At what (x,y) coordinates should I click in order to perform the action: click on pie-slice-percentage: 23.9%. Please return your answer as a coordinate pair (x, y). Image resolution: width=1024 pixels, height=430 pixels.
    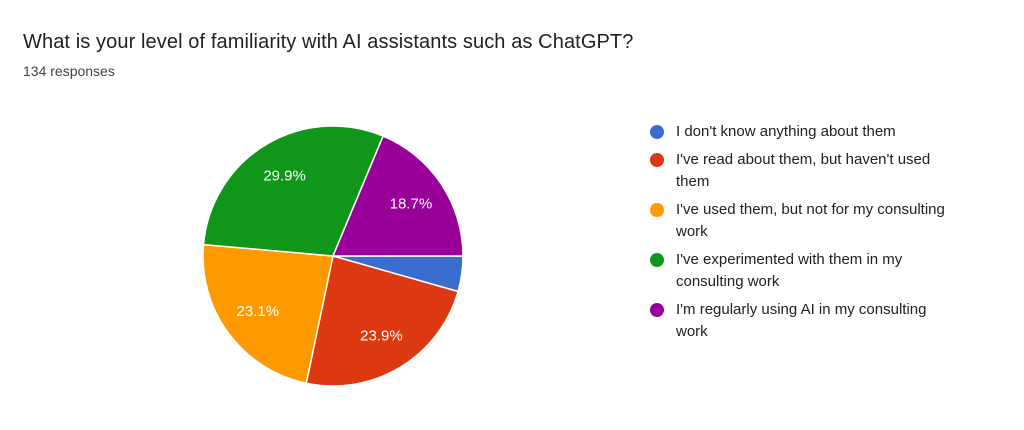
    Looking at the image, I should click on (381, 336).